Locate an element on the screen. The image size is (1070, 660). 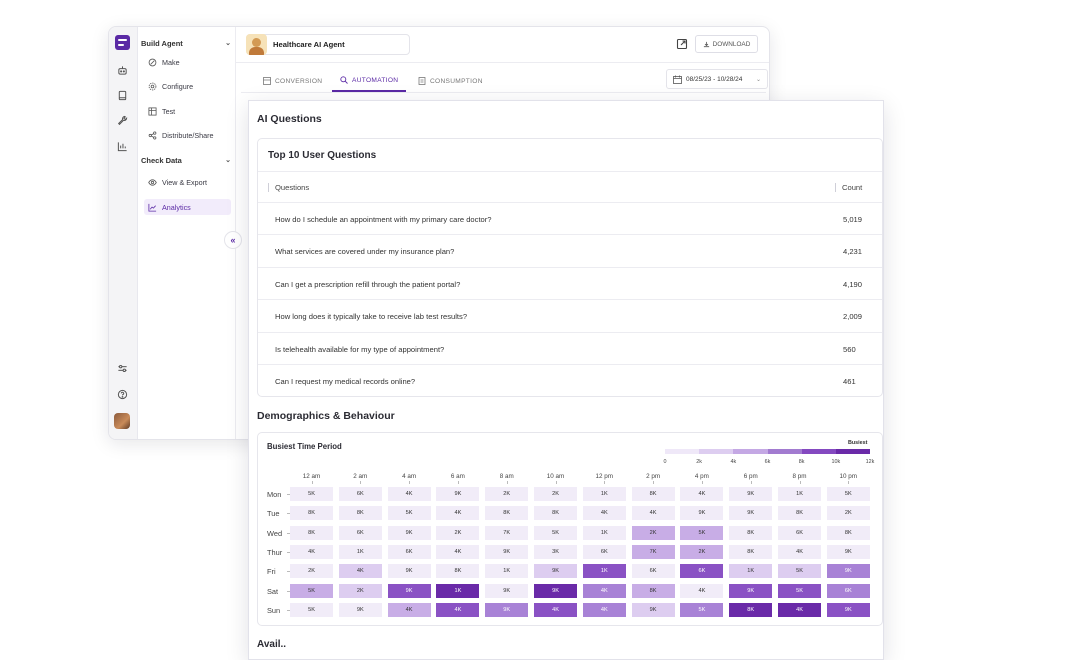
sidebar-item-view-export: View & Export is located at coordinates (187, 182).